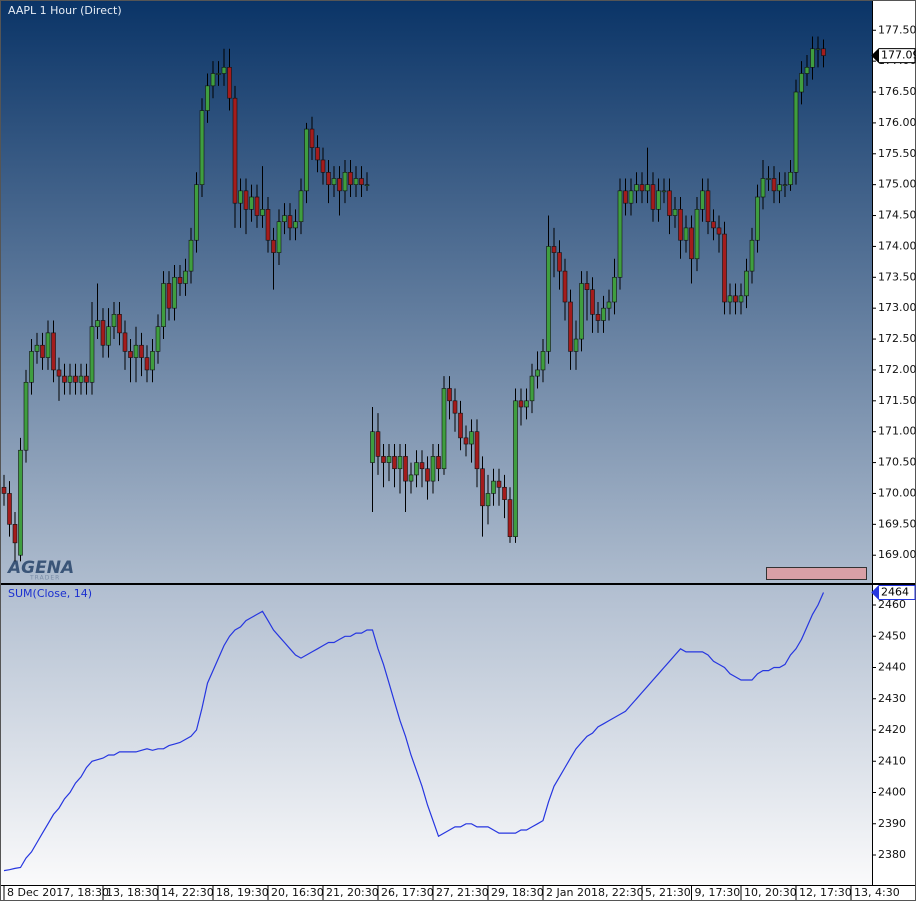 The width and height of the screenshot is (916, 901). Describe the element at coordinates (132, 892) in the screenshot. I see `x-tick-label: 13, 18:30` at that location.